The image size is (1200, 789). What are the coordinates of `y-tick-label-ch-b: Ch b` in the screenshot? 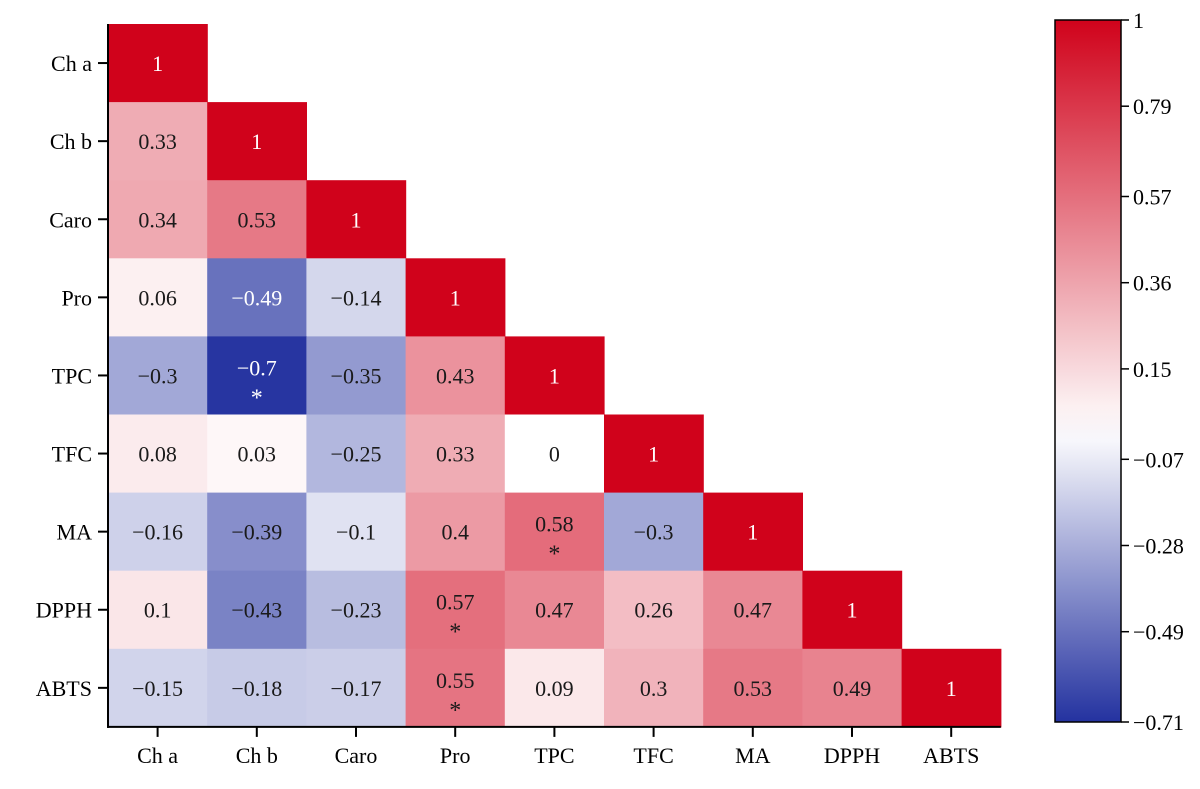 It's located at (71, 141).